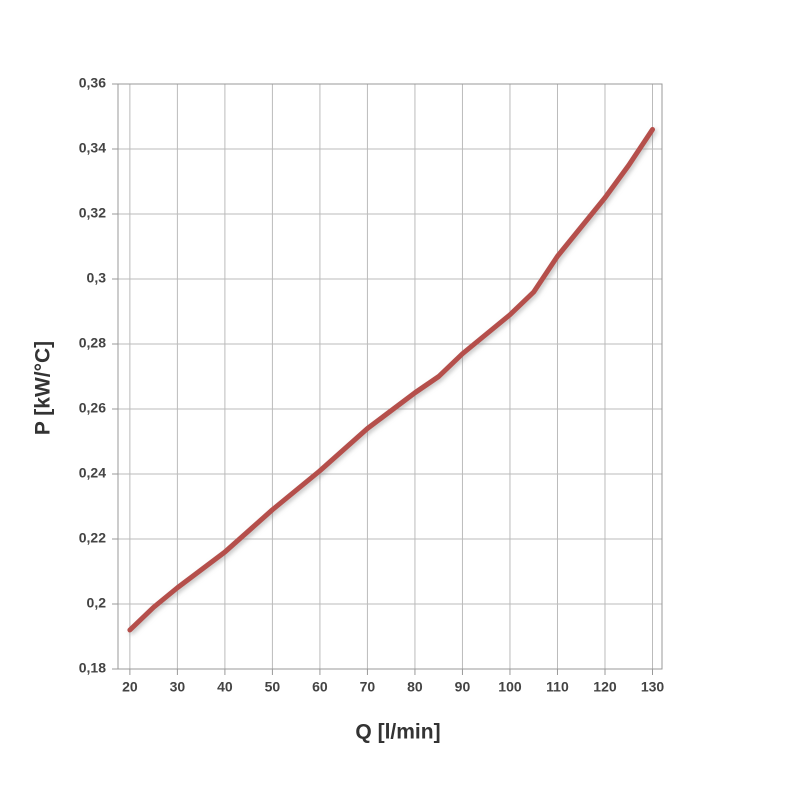 This screenshot has height=805, width=800. I want to click on x-tick-label: 110, so click(557, 687).